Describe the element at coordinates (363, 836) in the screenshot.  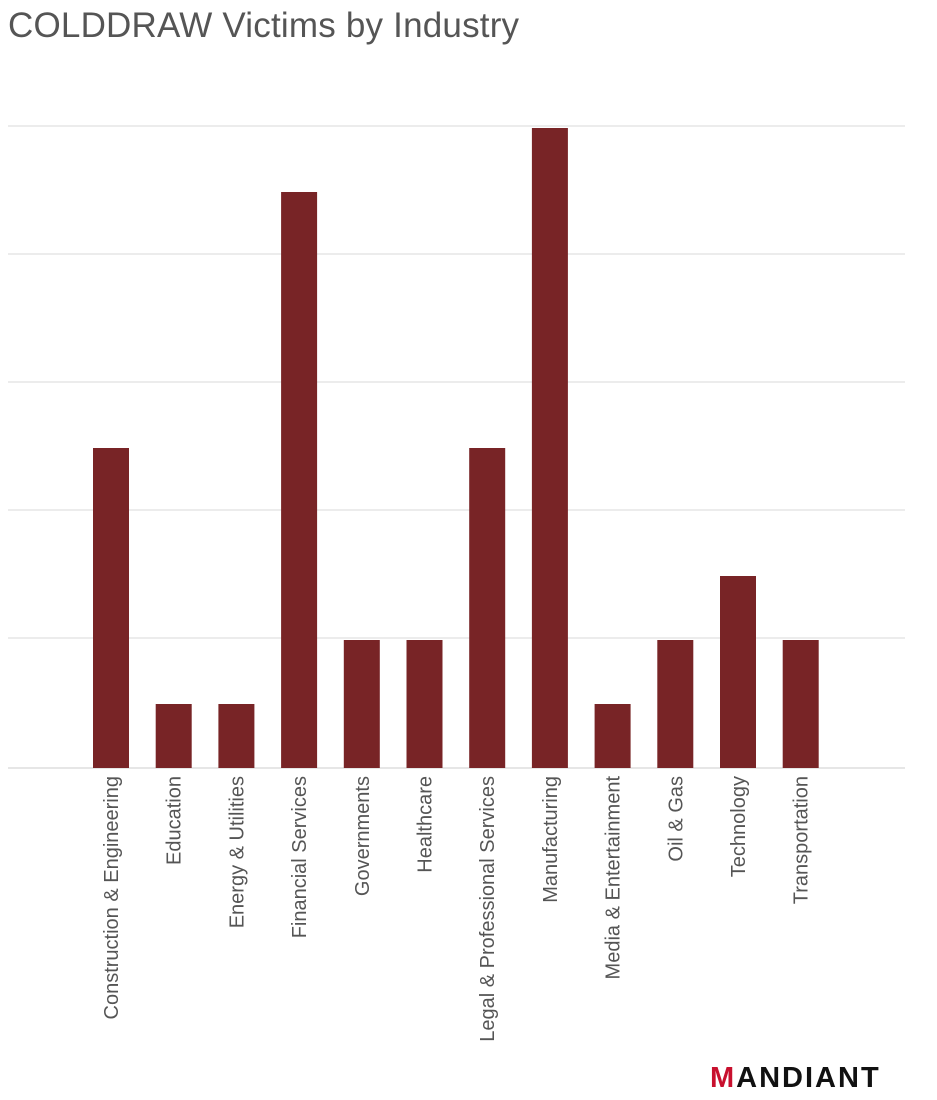
I see `x-tick-label: Governments` at that location.